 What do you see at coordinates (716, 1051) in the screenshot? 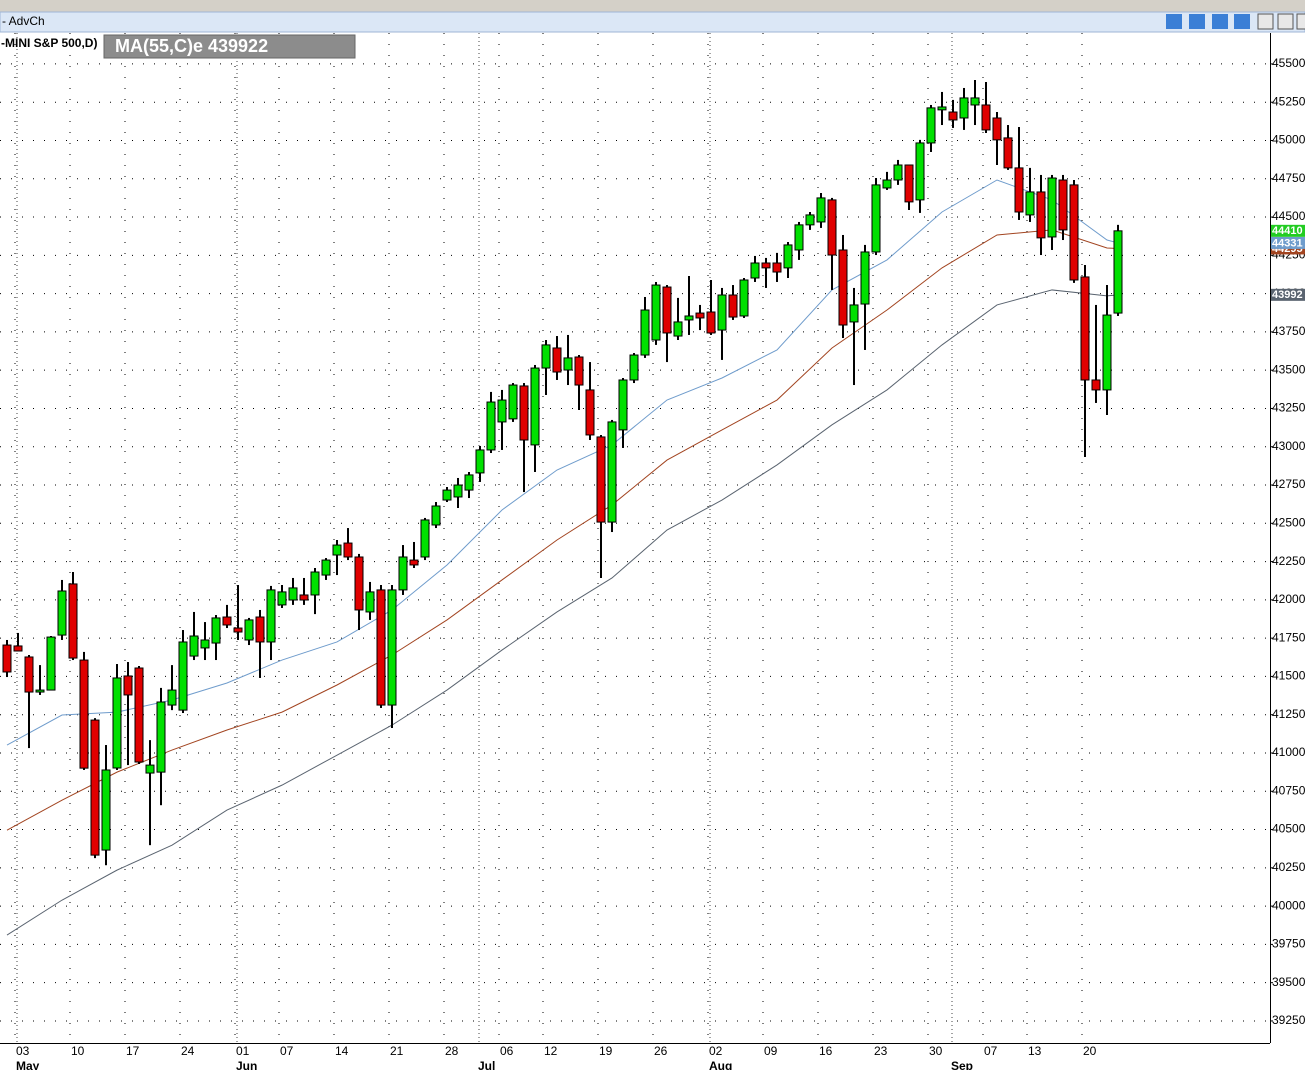
I see `x-tick-label: 02` at bounding box center [716, 1051].